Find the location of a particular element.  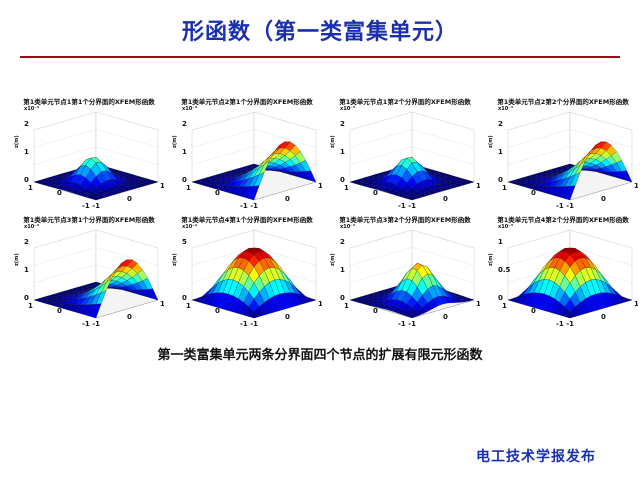

plot-title: 第1类单元节点1第1个分界面的XFEM形函数 is located at coordinates (89, 102).